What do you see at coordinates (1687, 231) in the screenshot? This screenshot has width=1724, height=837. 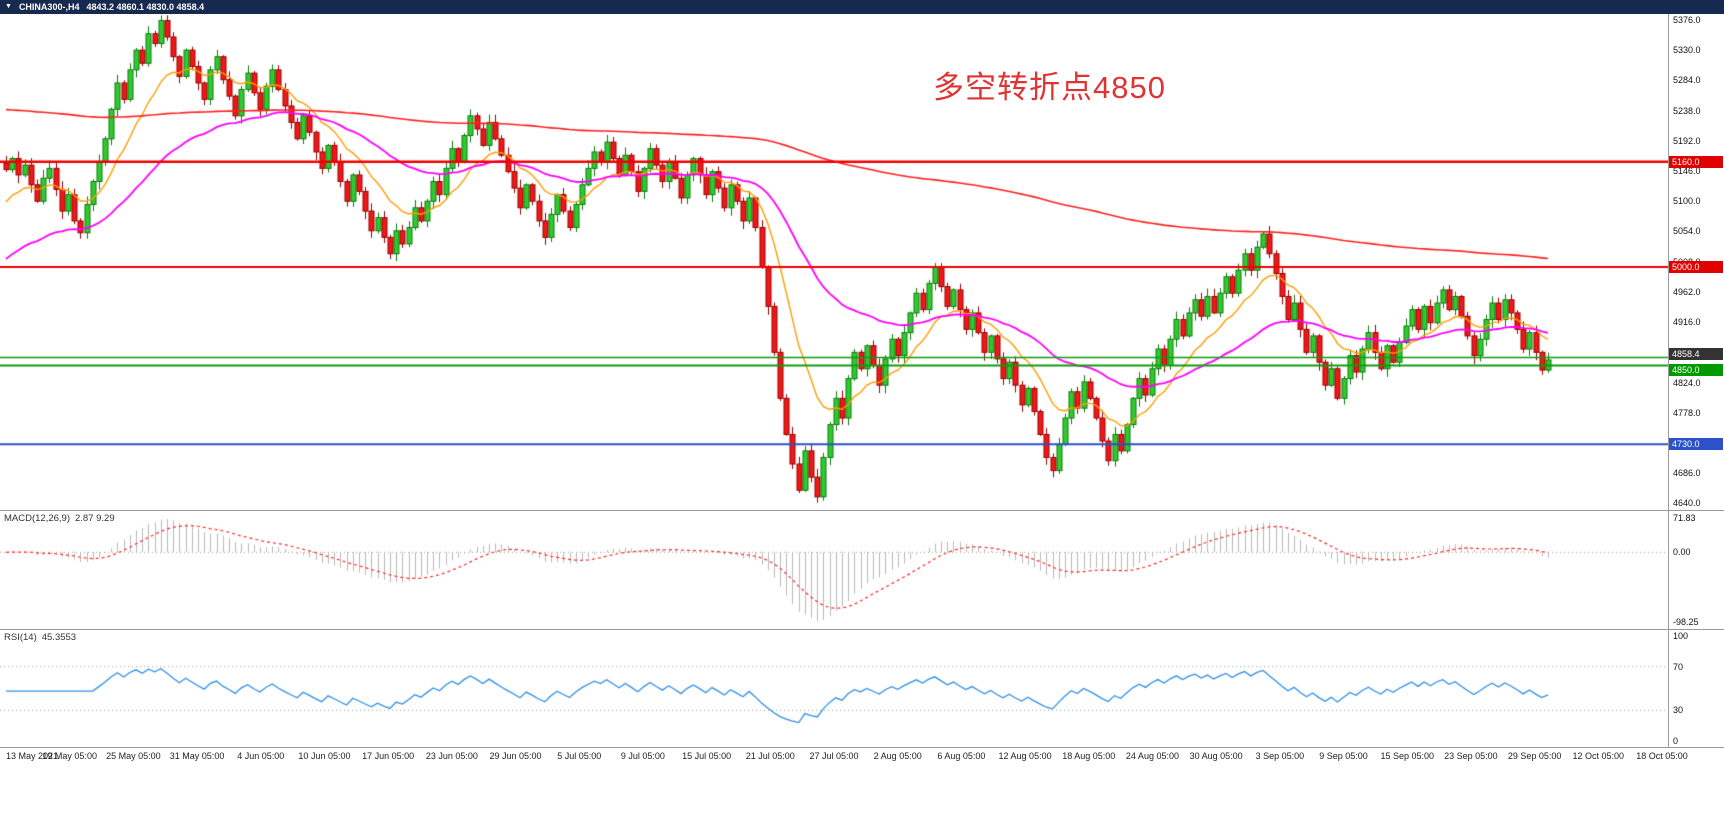 I see `price-axis-label: 5054.0` at bounding box center [1687, 231].